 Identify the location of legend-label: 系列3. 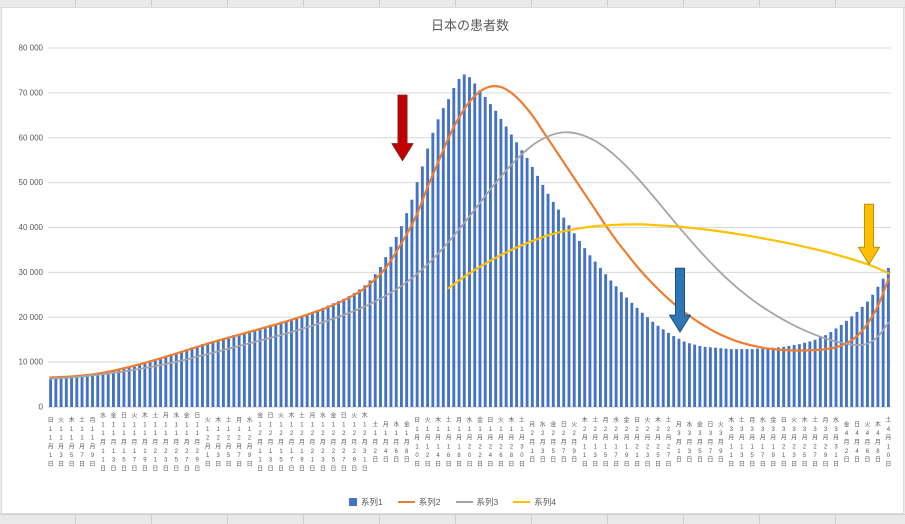
(487, 502).